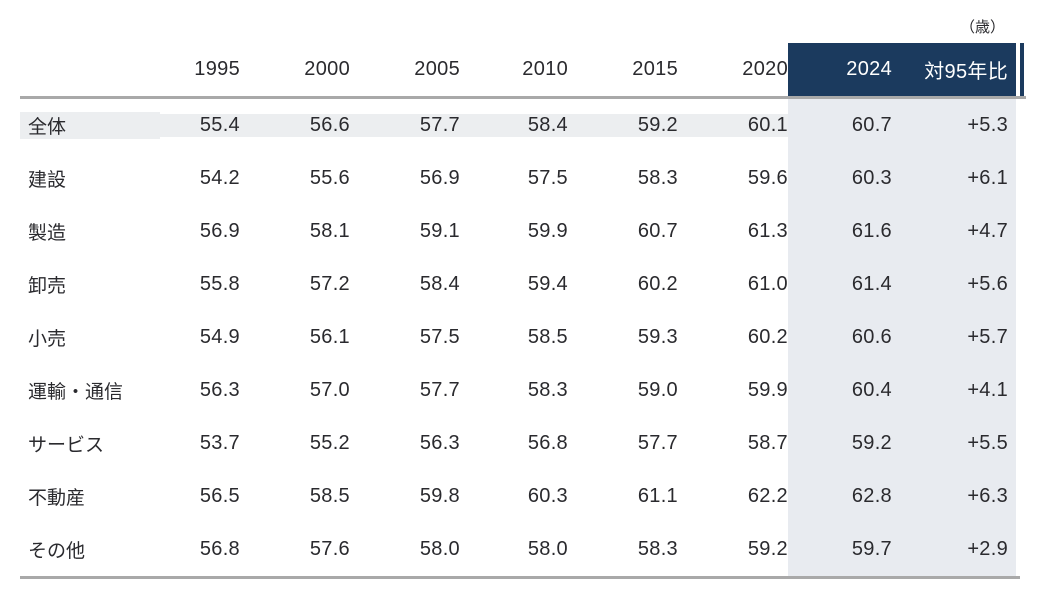 The width and height of the screenshot is (1037, 599). What do you see at coordinates (439, 231) in the screenshot?
I see `value-cell: 59.1` at bounding box center [439, 231].